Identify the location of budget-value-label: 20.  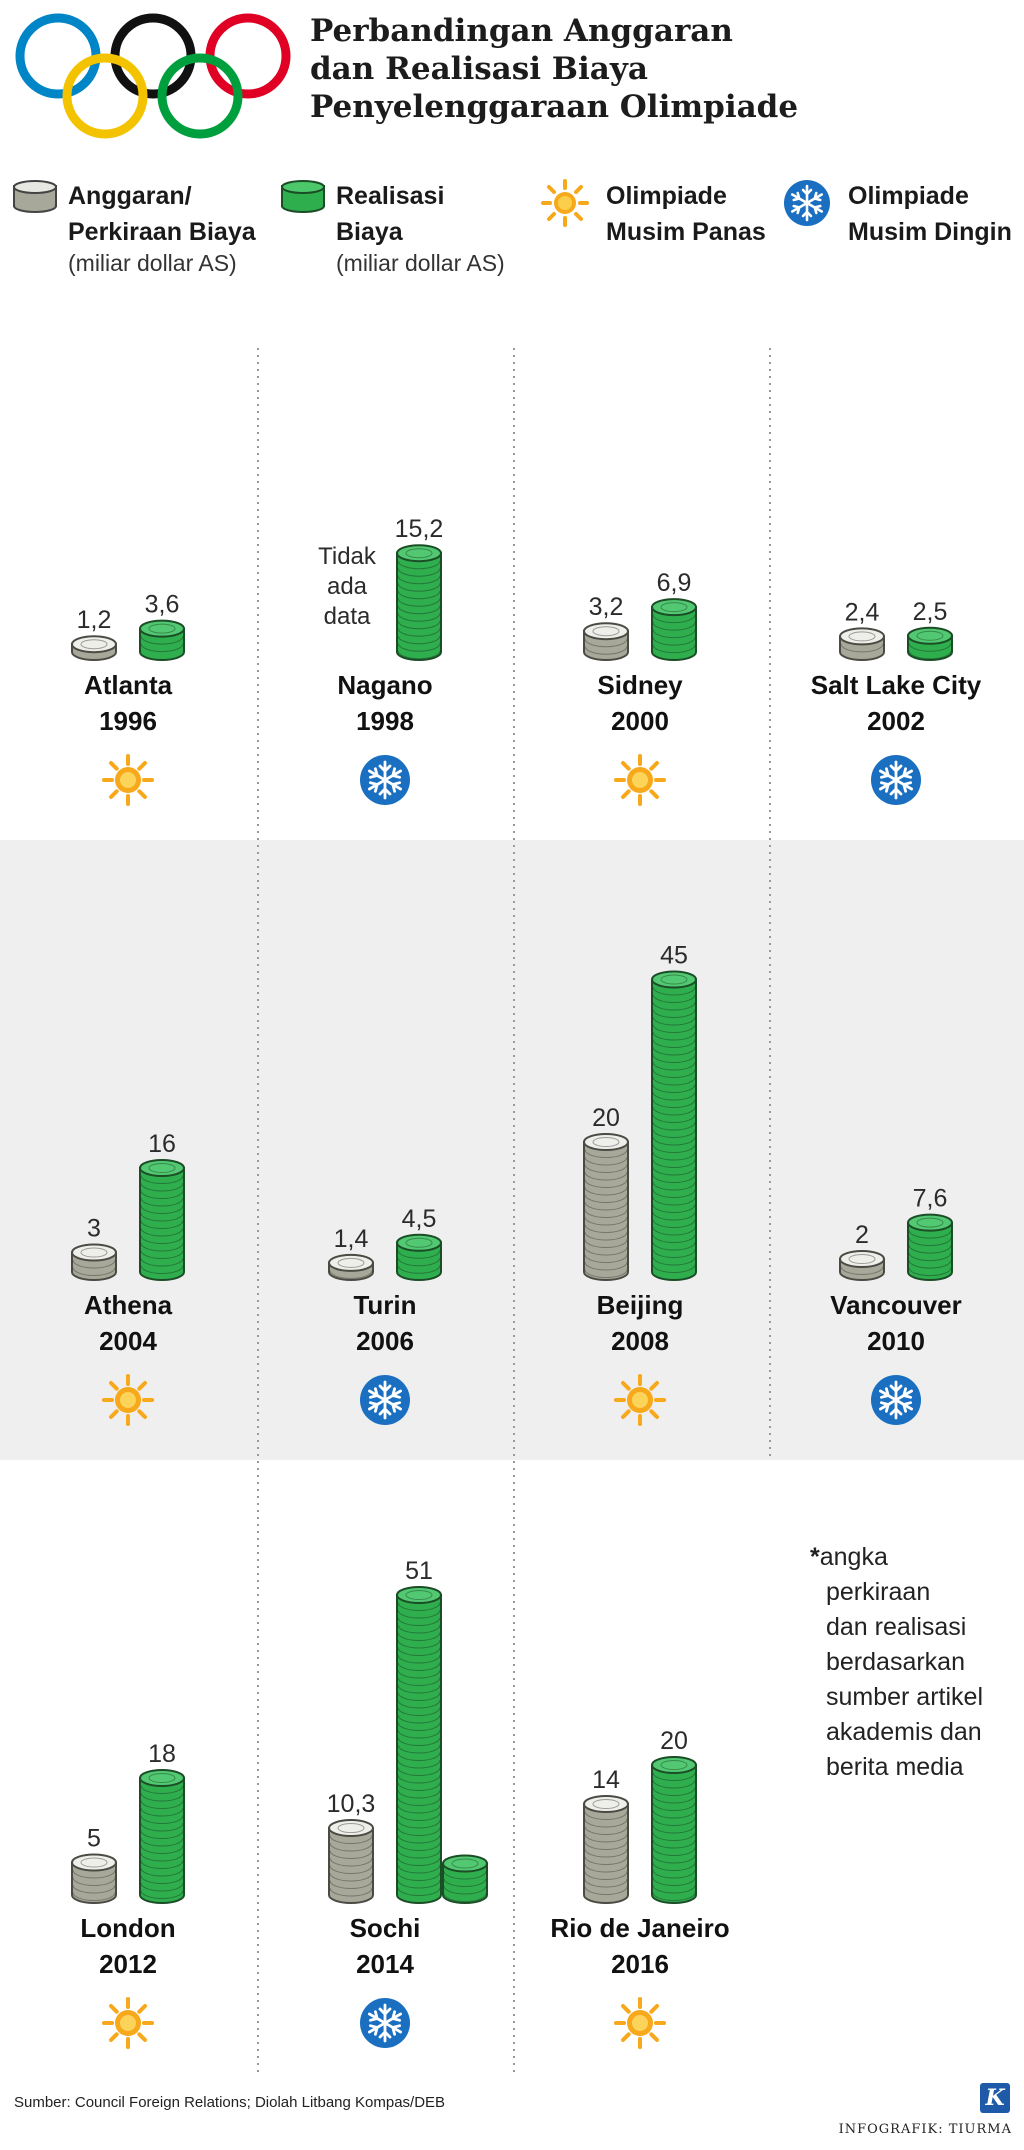
(606, 1118).